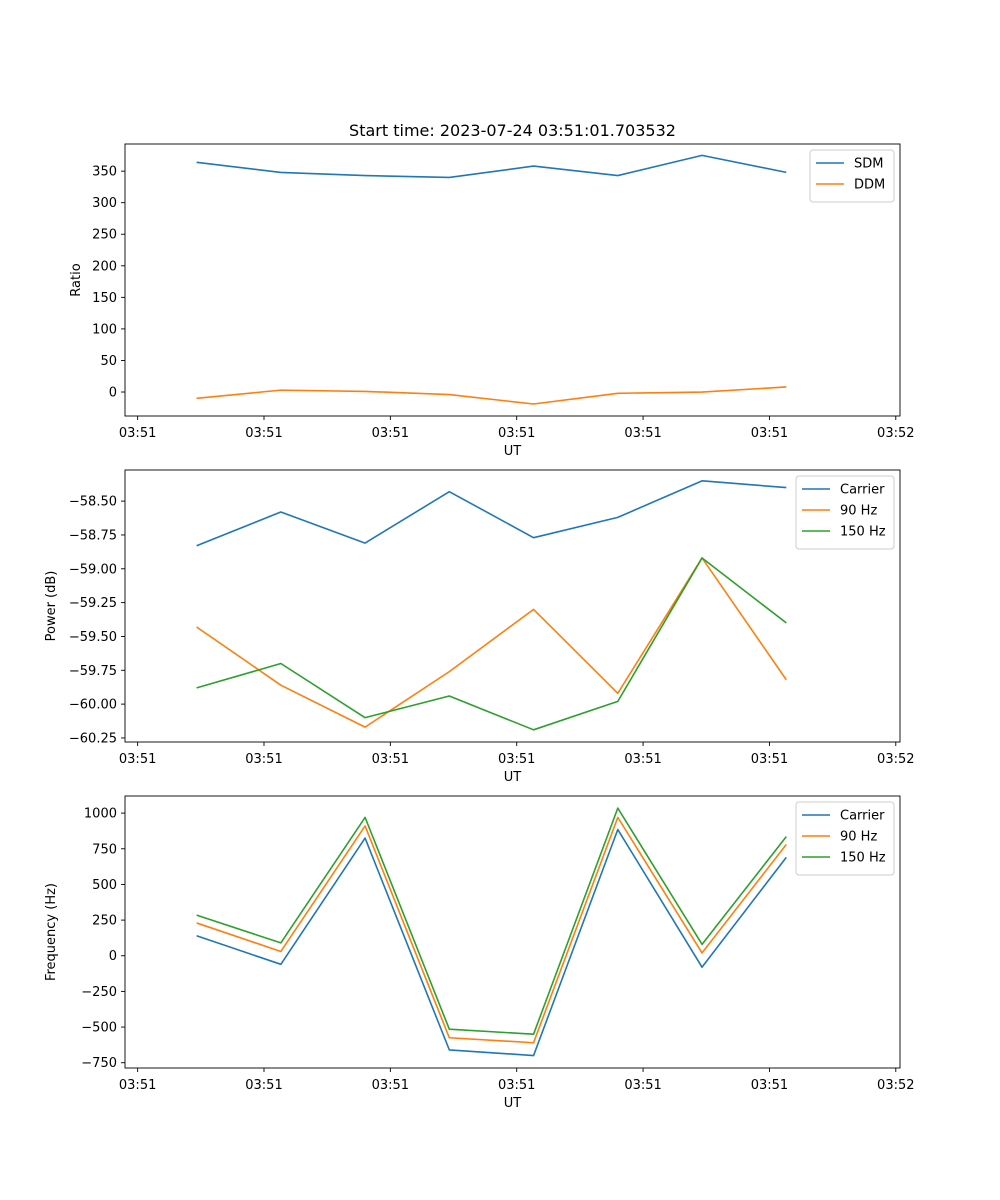  I want to click on panel-2-y-tick-label-0: −60.25, so click(93, 738).